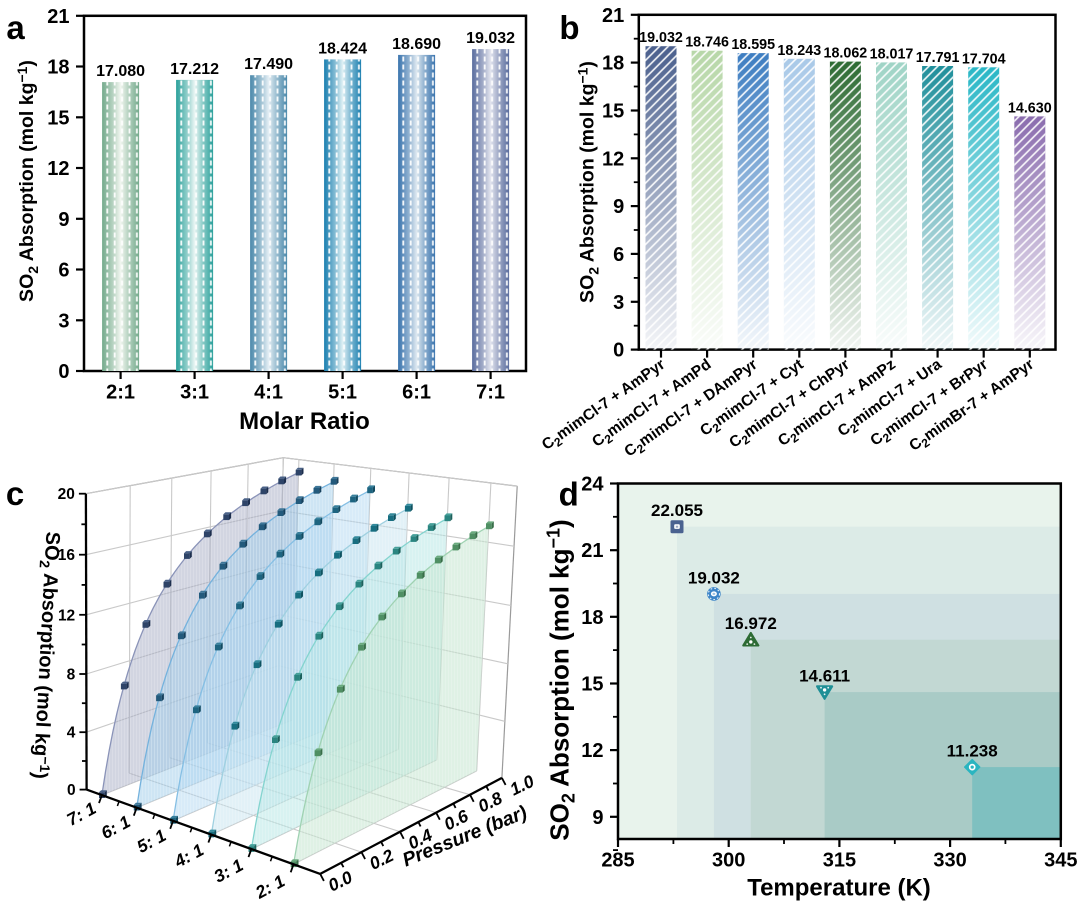  What do you see at coordinates (381, 859) in the screenshot?
I see `svg-text: 0.2` at bounding box center [381, 859].